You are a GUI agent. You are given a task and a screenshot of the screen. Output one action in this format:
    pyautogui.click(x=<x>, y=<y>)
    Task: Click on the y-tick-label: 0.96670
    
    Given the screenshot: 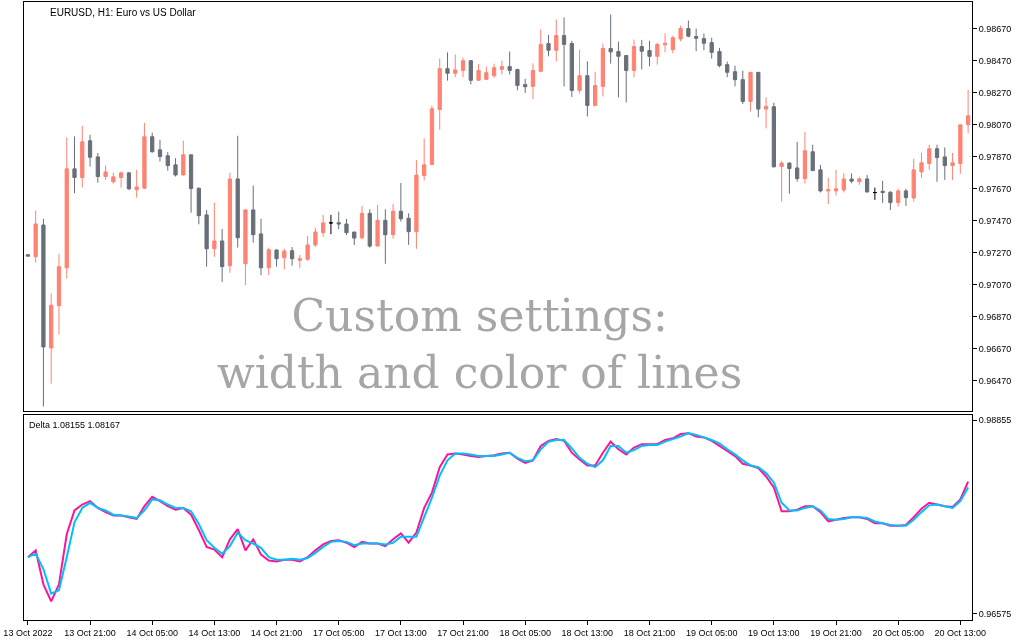 What is the action you would take?
    pyautogui.click(x=995, y=348)
    